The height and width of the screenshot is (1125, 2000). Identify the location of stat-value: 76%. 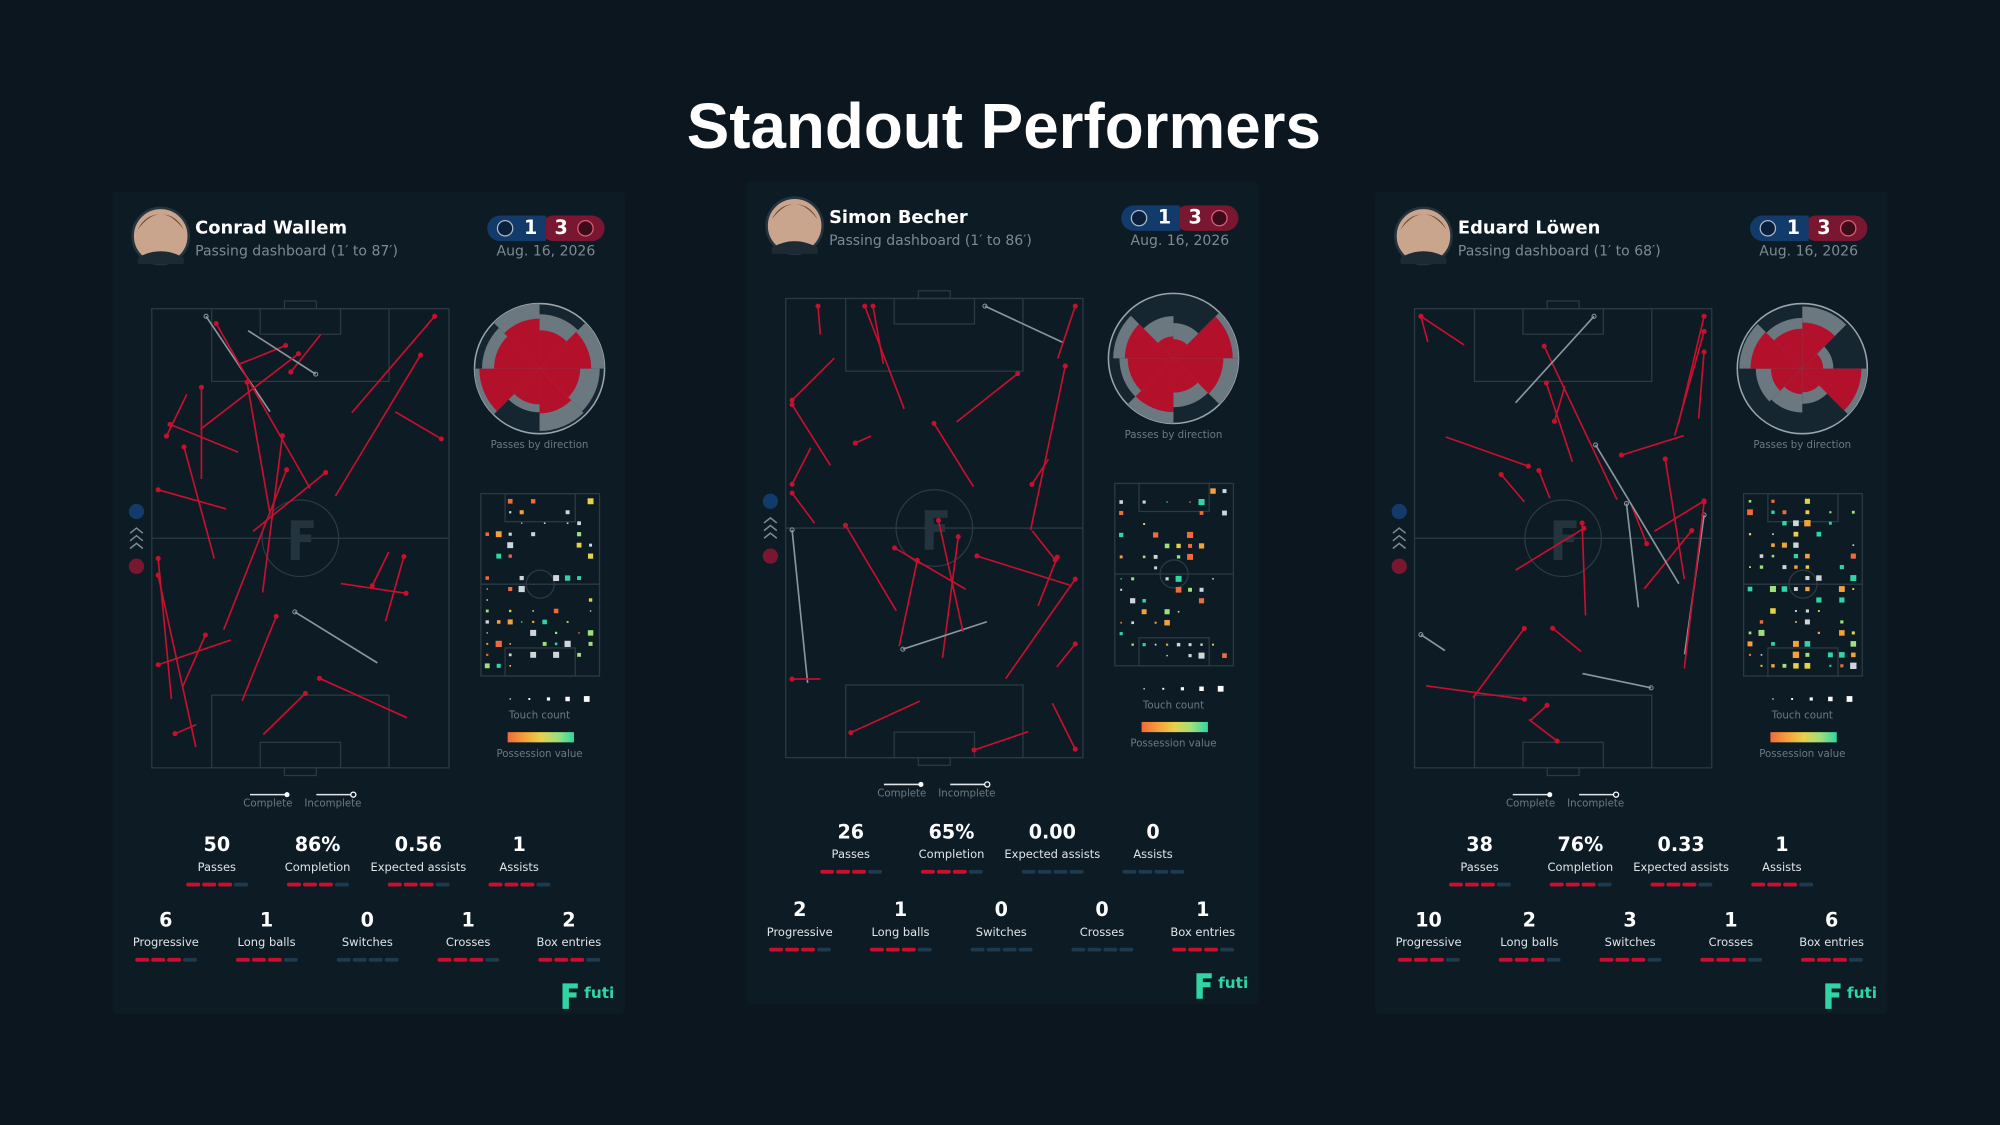
(1580, 844).